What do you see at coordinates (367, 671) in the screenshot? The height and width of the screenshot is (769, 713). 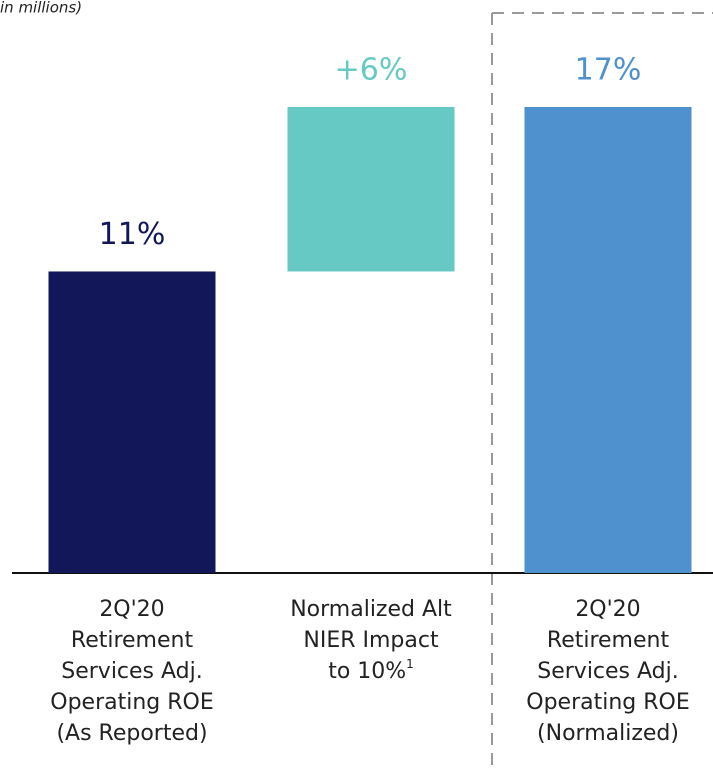 I see `category-text: to 10%` at bounding box center [367, 671].